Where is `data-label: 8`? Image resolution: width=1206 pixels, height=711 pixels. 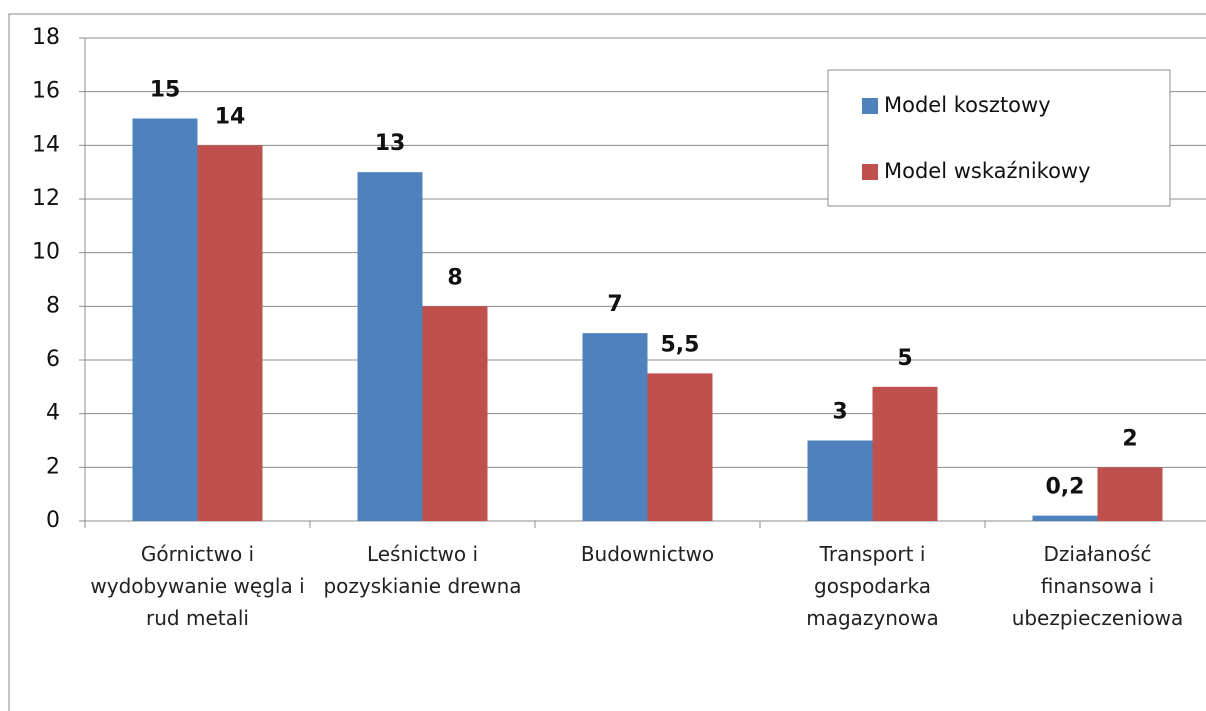 data-label: 8 is located at coordinates (454, 277).